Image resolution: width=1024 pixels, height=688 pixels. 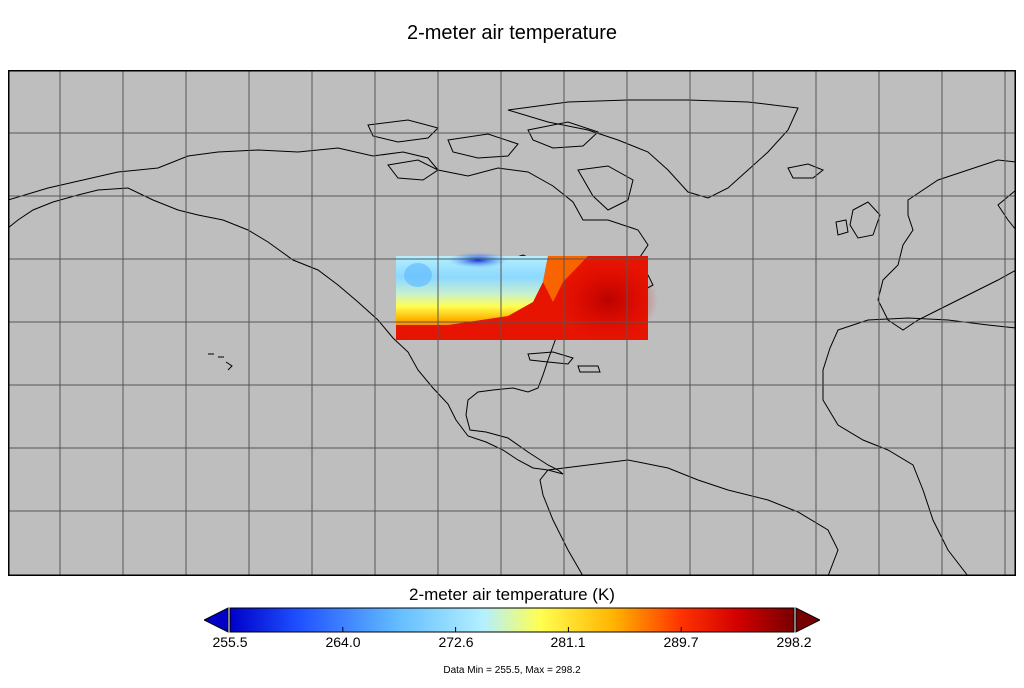 I want to click on colorbar-tick-label: 272.6, so click(x=456, y=642).